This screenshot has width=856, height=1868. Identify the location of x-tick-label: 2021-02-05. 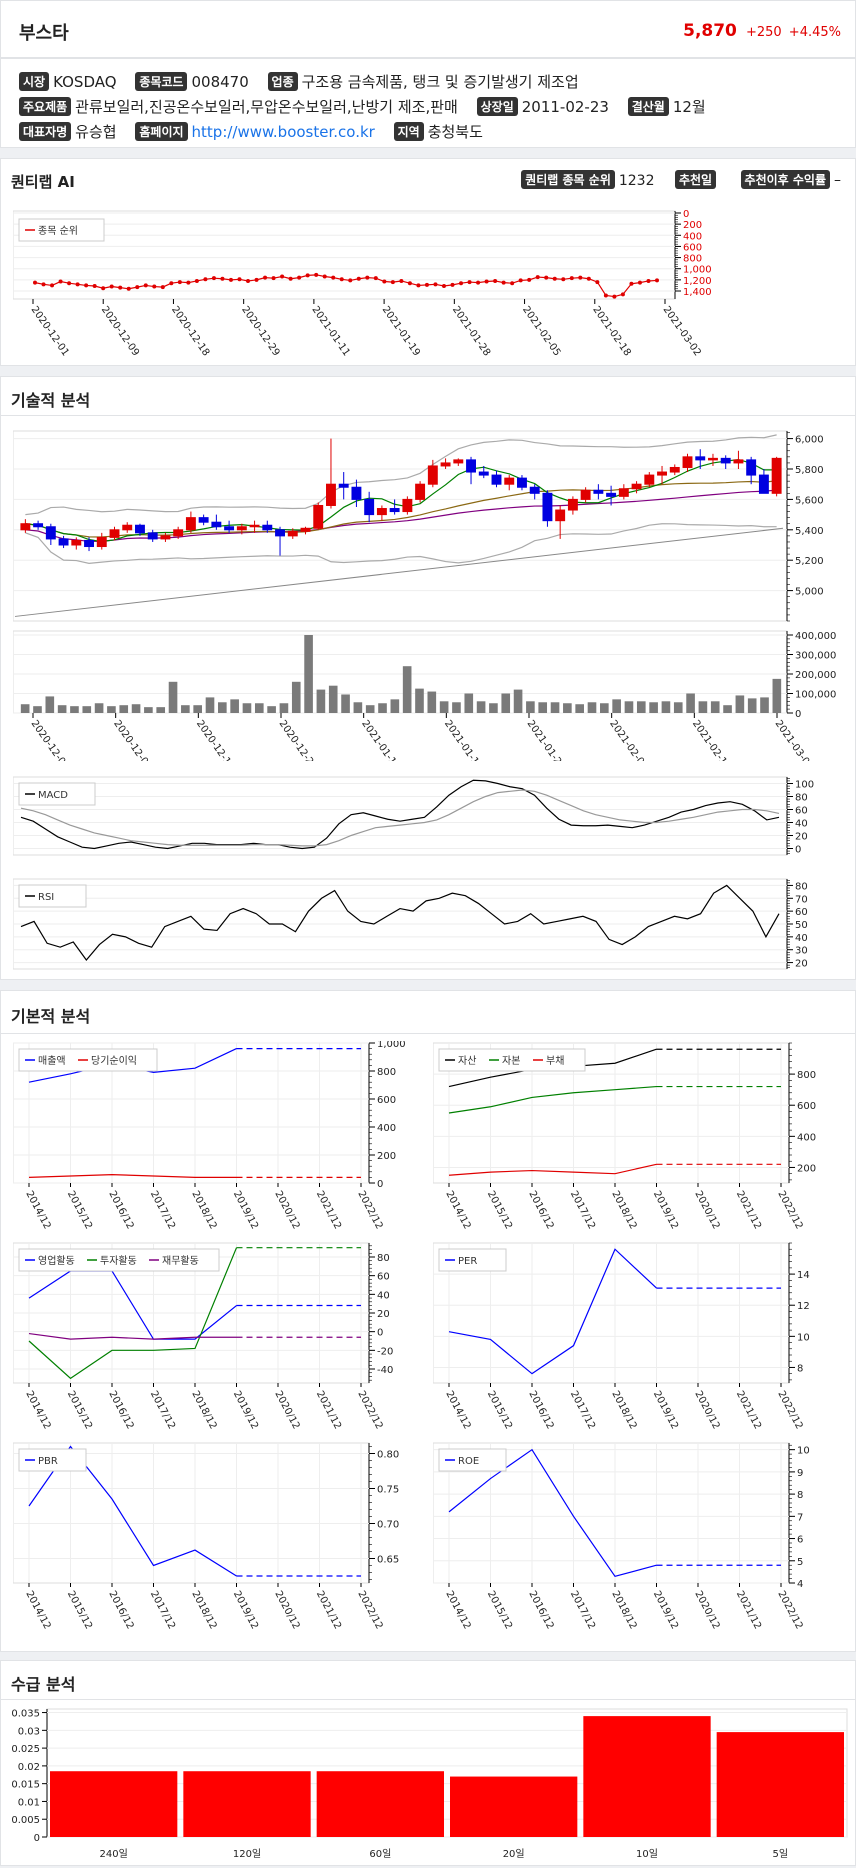
(541, 331).